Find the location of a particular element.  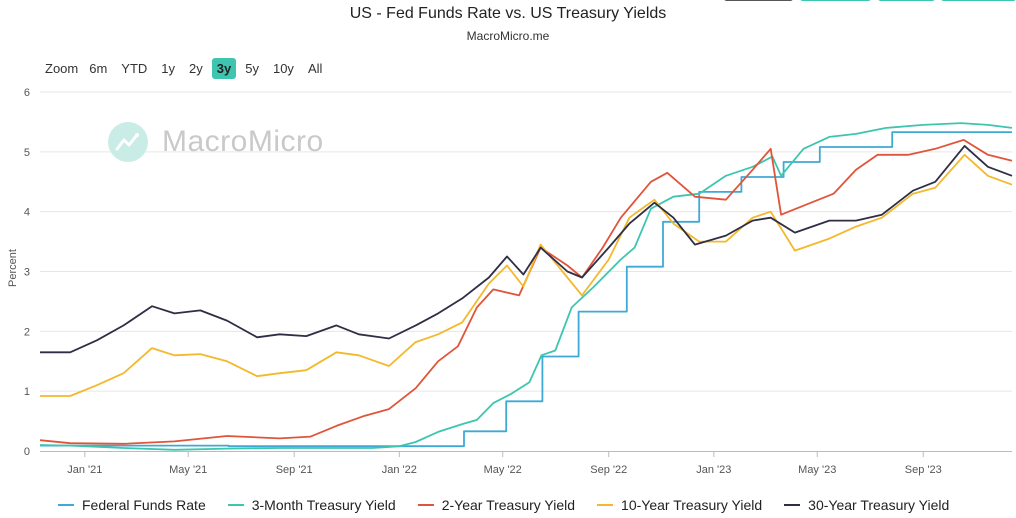

legend-item-fed-funds: Federal Funds Rate is located at coordinates (132, 505).